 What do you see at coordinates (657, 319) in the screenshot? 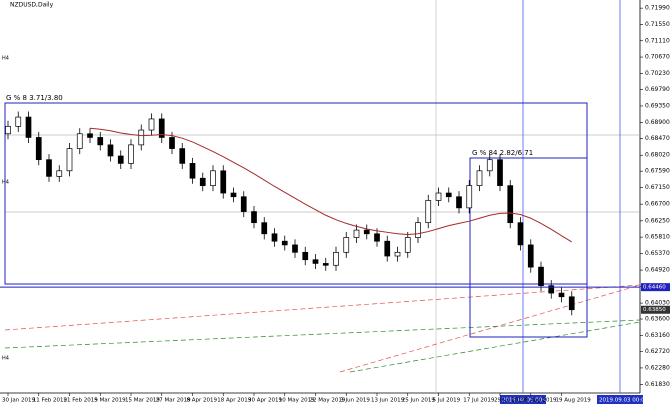
I see `y-tick-label: 0.63600` at bounding box center [657, 319].